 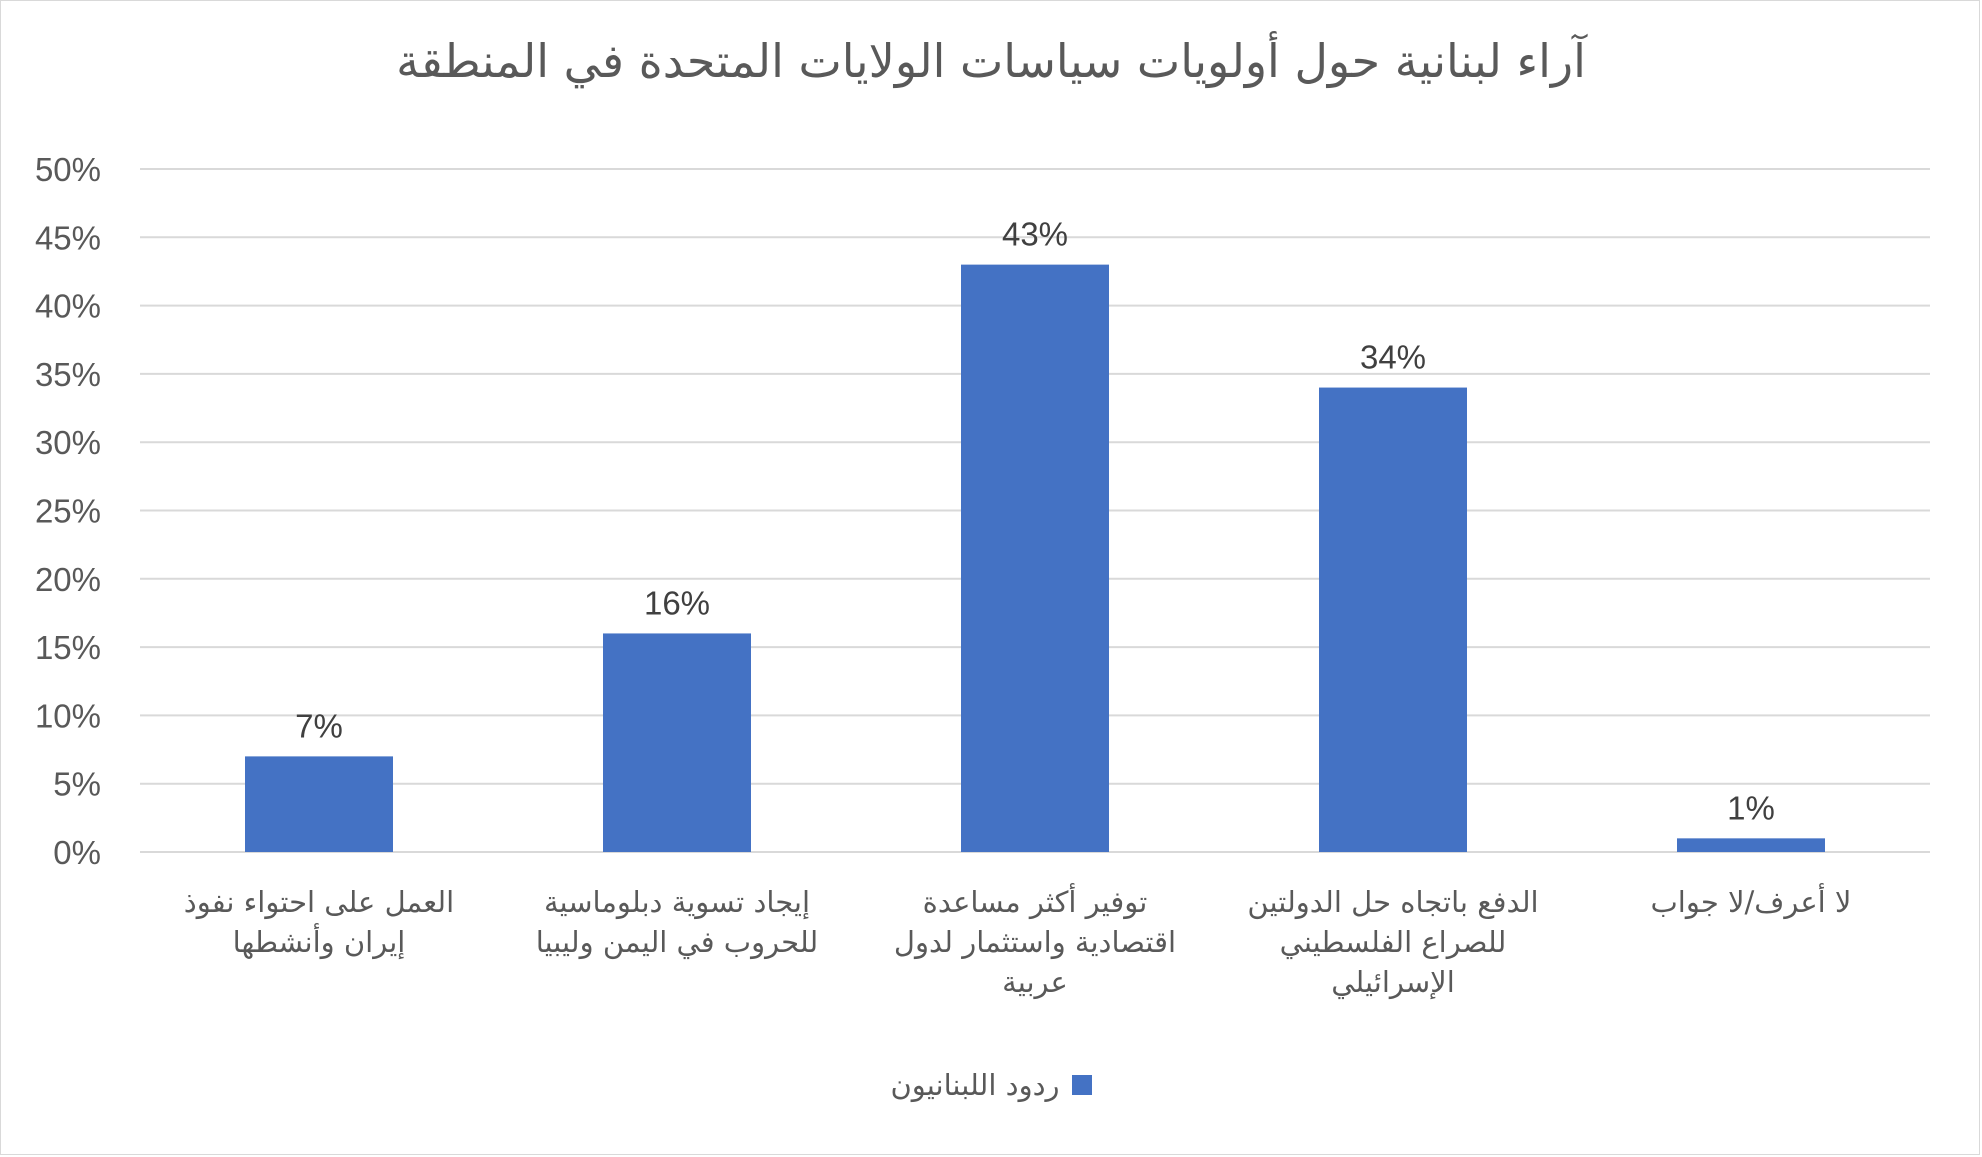 I want to click on y-tick-label: 40%, so click(x=68, y=306).